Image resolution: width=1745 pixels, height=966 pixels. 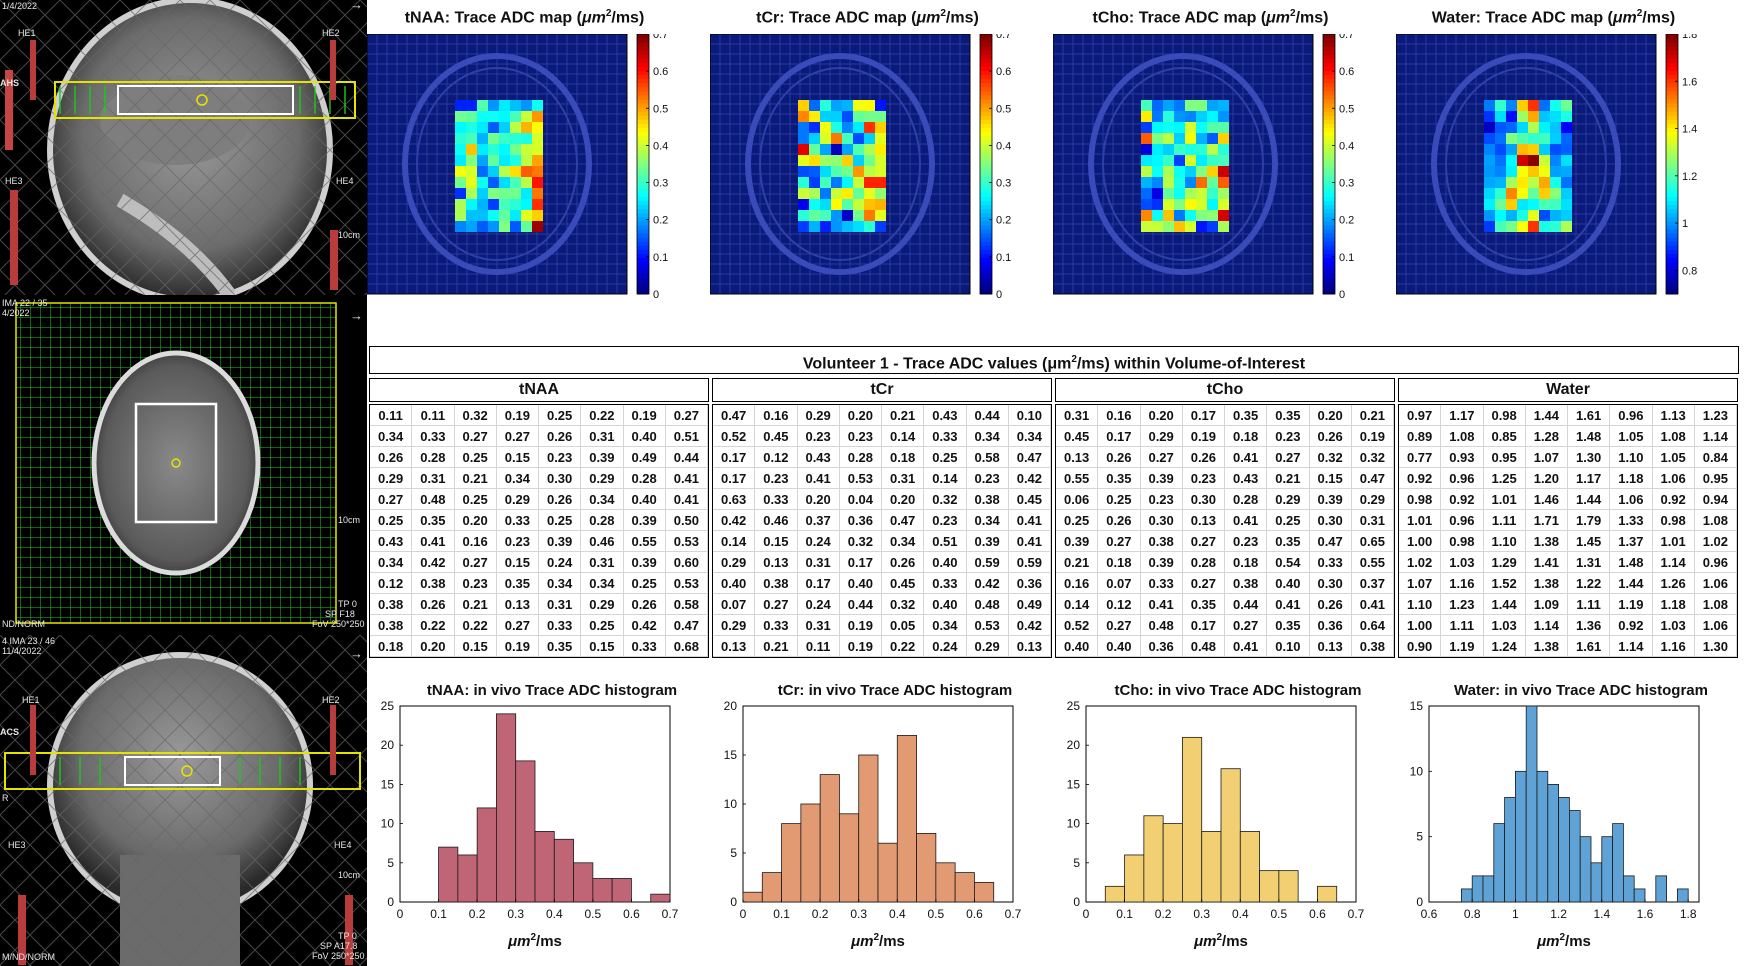 I want to click on coronal-letter: R, so click(x=5, y=798).